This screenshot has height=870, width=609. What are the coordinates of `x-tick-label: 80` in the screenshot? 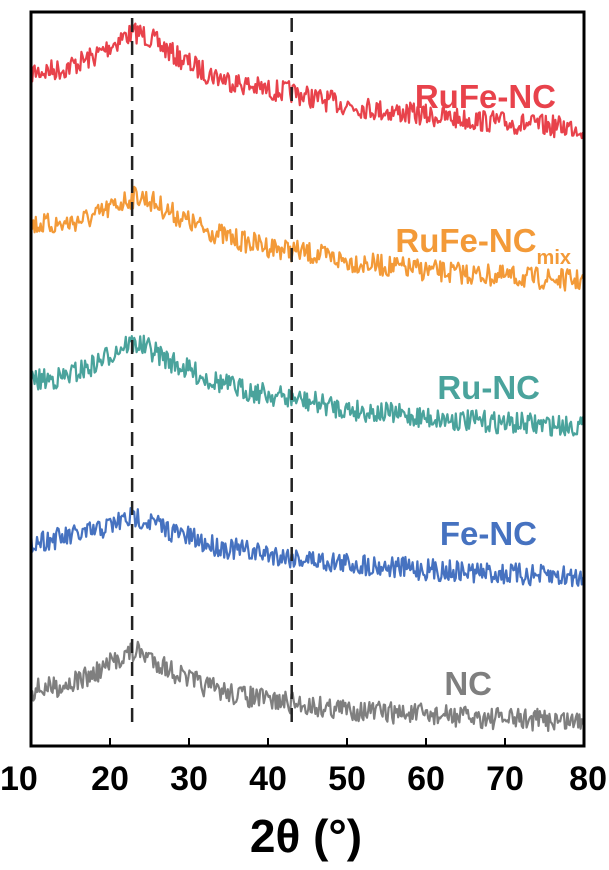 It's located at (588, 779).